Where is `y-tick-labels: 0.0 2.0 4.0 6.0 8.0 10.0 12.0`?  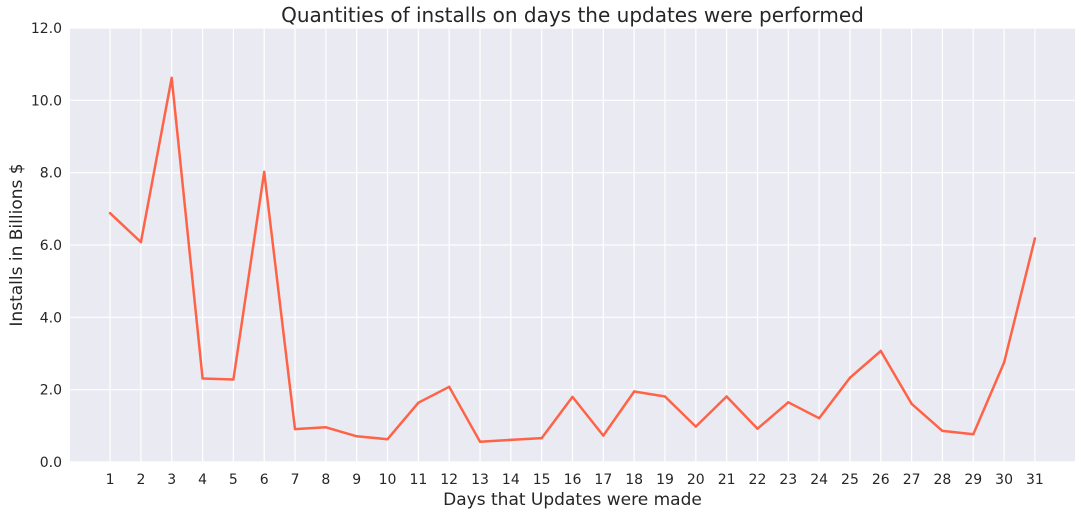 y-tick-labels: 0.0 2.0 4.0 6.0 8.0 10.0 12.0 is located at coordinates (46, 246).